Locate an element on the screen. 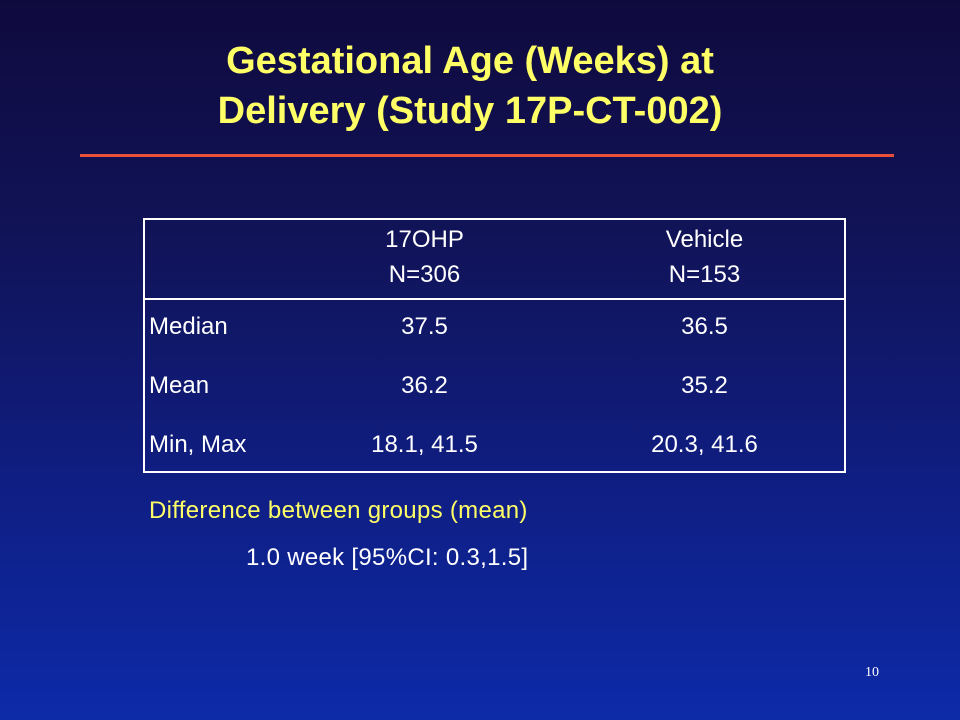 The width and height of the screenshot is (960, 720). cell-min-max-17ohp: 18.1, 41.5 is located at coordinates (424, 444).